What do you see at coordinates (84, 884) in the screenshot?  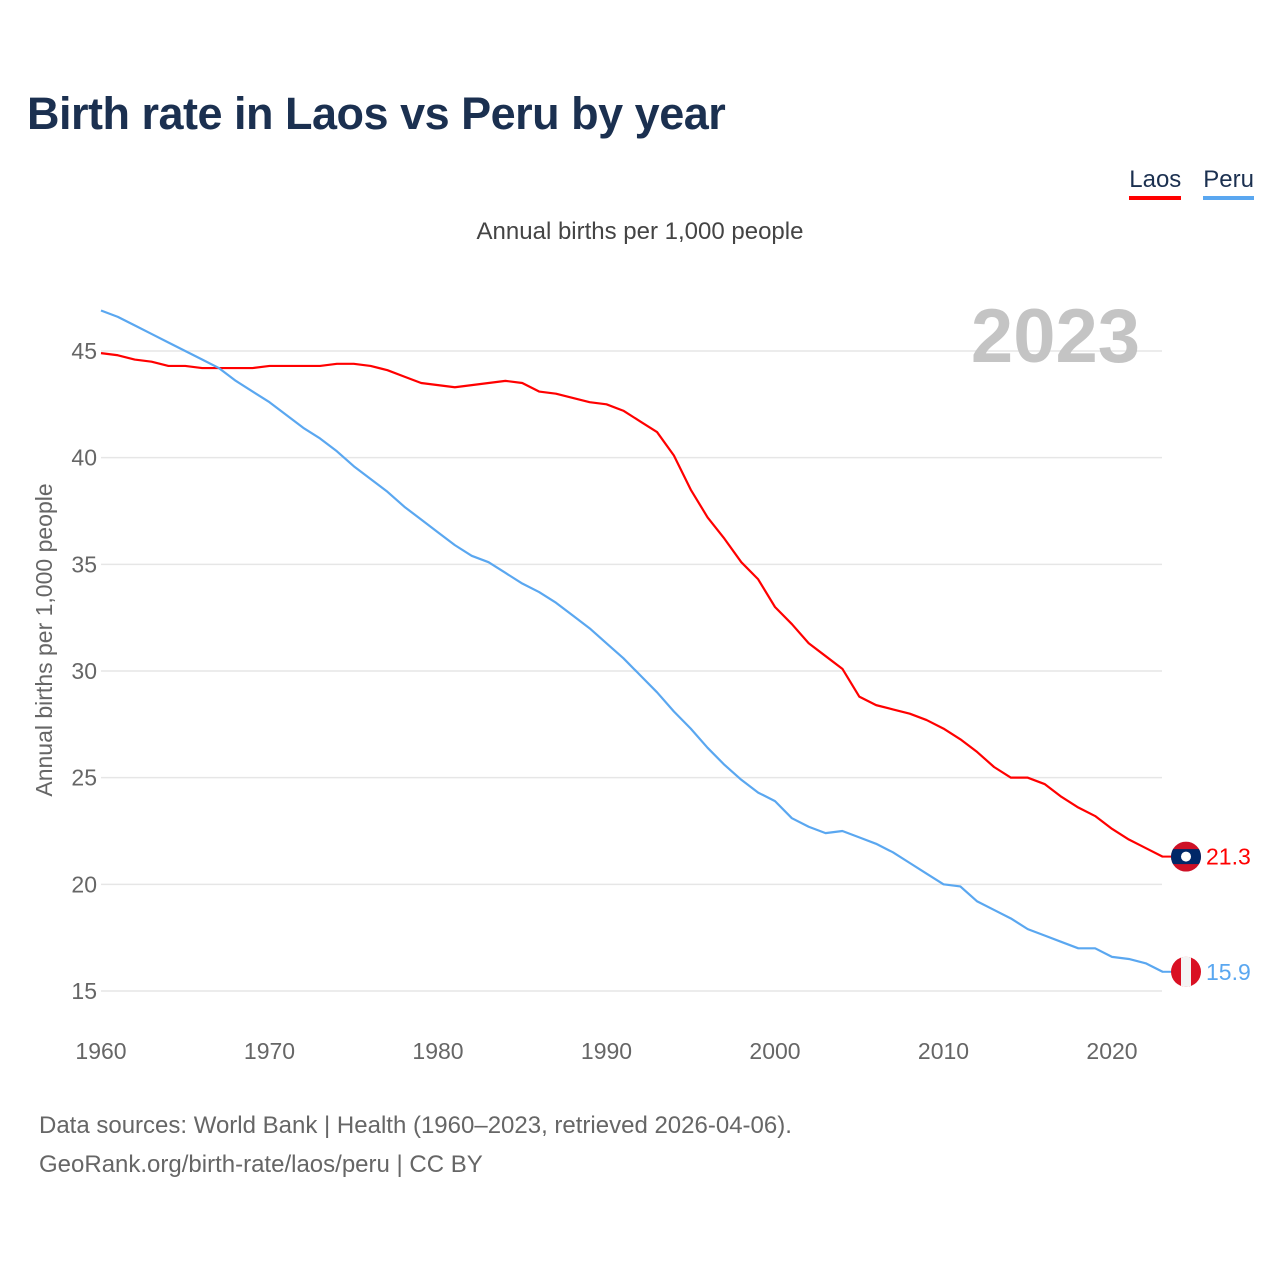 I see `y-tick-label: 20` at bounding box center [84, 884].